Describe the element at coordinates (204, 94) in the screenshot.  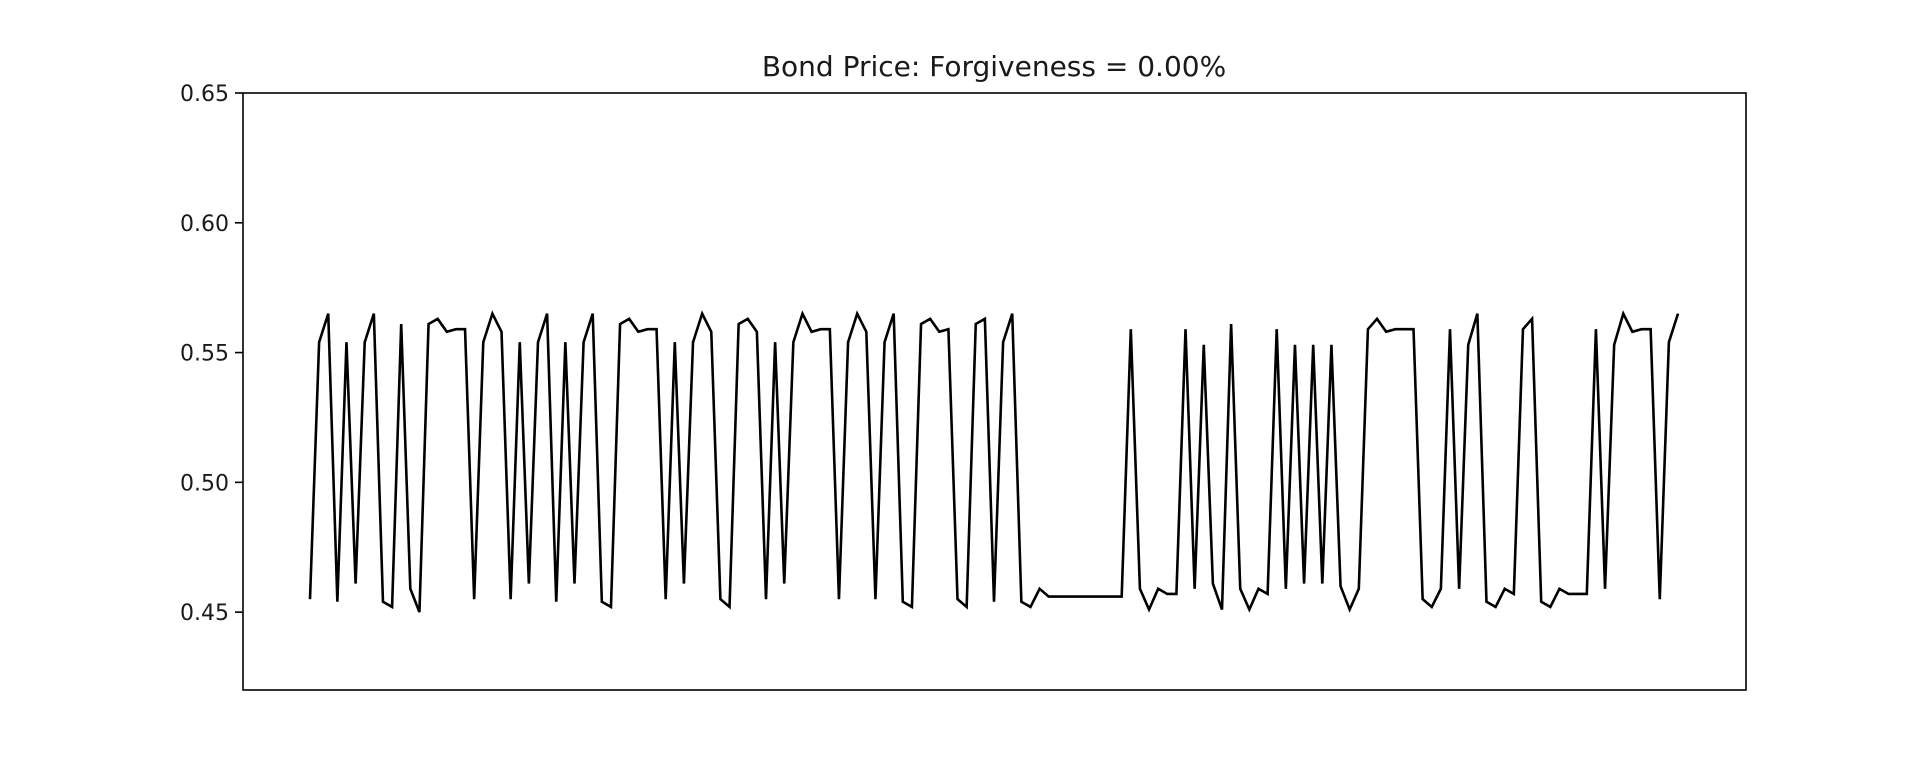
I see `y-tick-label: 0.65` at that location.